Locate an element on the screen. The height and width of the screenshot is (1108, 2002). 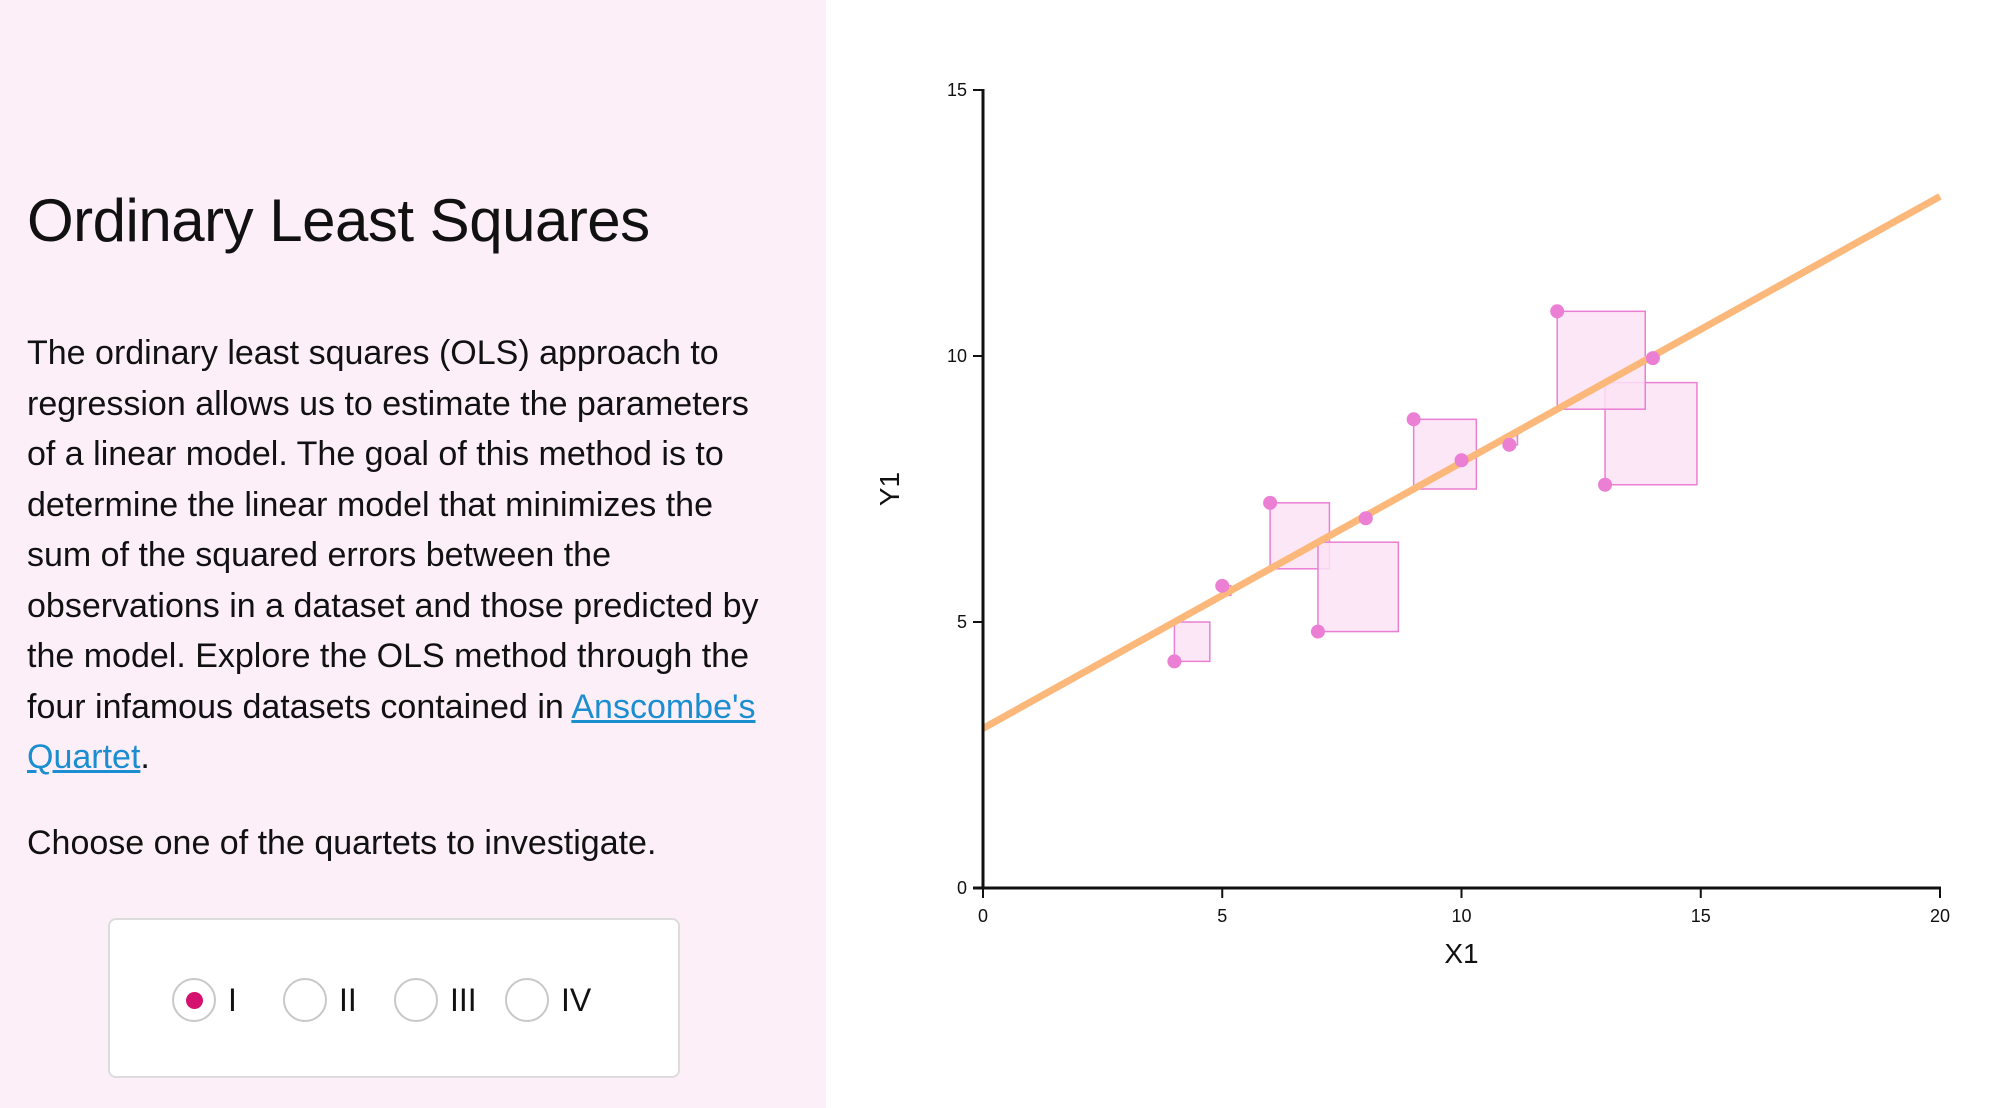
x-tick-label: 0 is located at coordinates (983, 916).